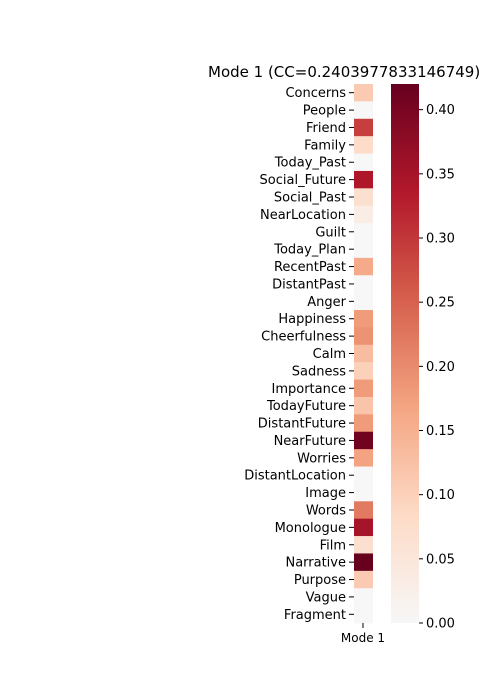  Describe the element at coordinates (310, 267) in the screenshot. I see `y-tick-label: RecentPast` at that location.